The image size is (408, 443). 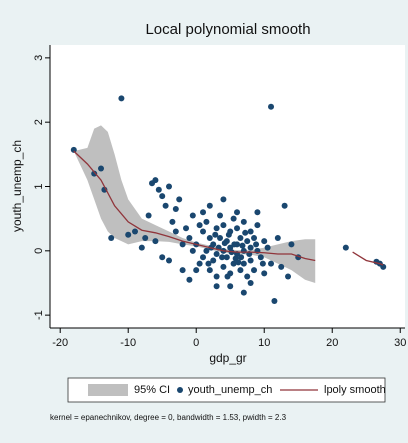 I want to click on x-tick-label: -10, so click(x=128, y=343).